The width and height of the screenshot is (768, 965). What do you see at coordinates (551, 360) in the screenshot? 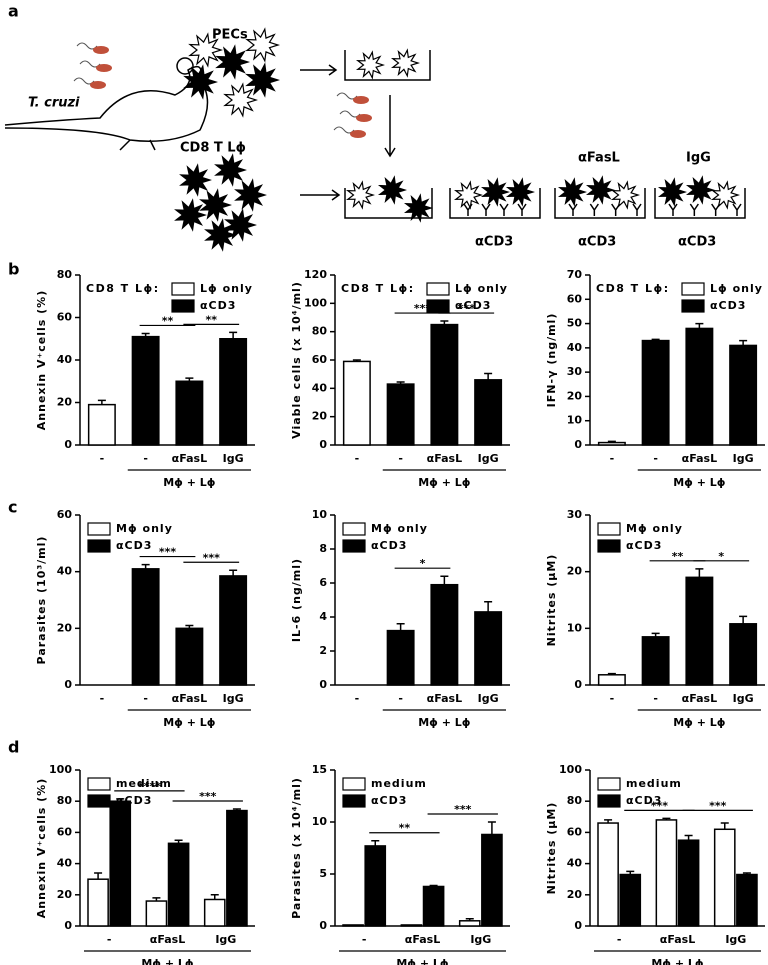
I see `y-axis-label: IFN-γ (ng/ml)` at bounding box center [551, 360].